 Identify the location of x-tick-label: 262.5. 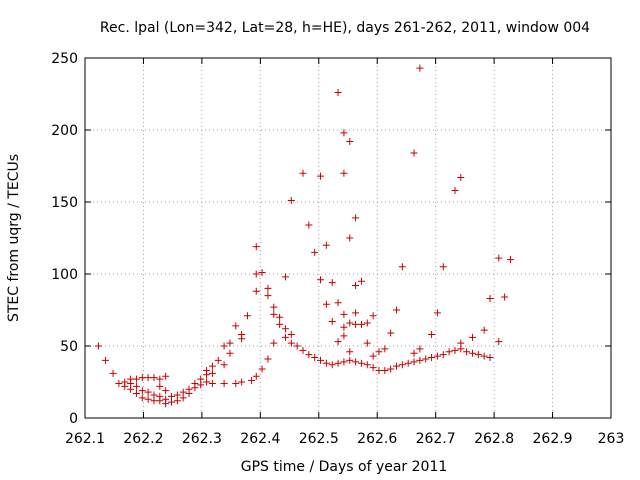
(319, 439).